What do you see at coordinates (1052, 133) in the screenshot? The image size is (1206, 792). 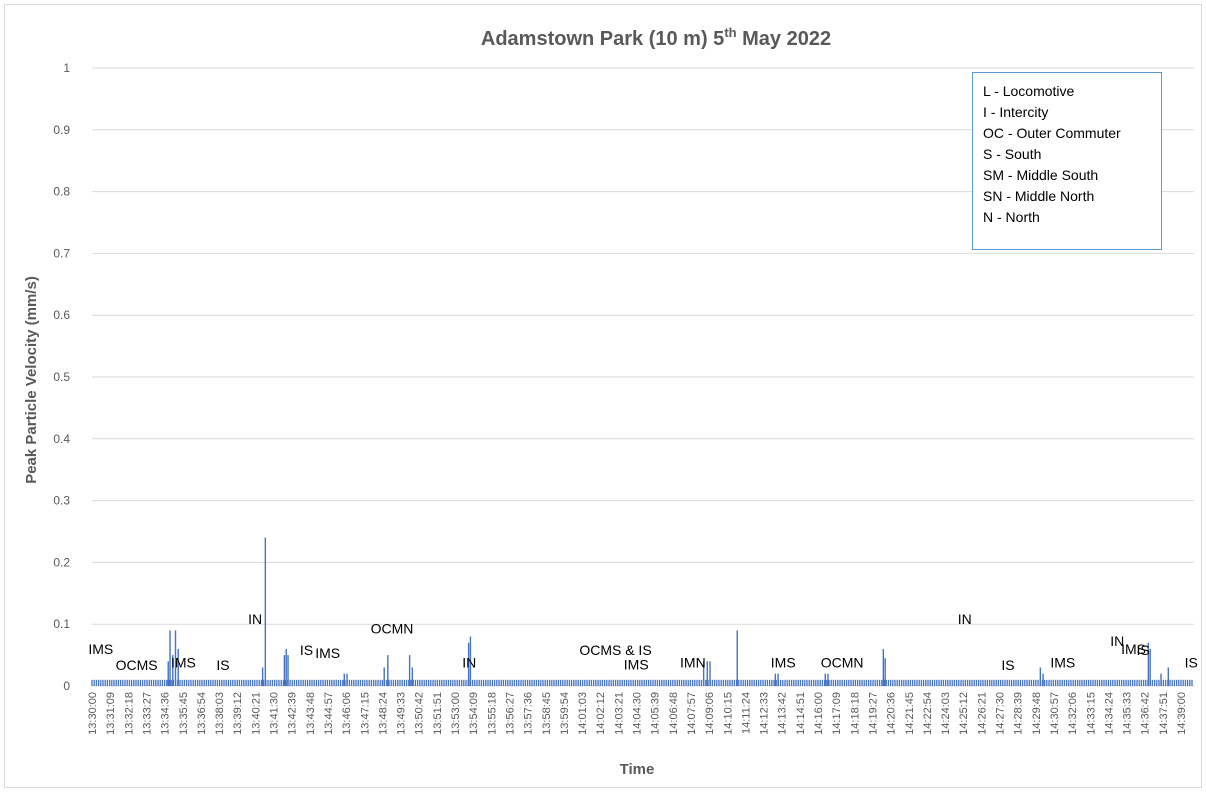 I see `legend-item-outer-commuter: OC - Outer Commuter` at bounding box center [1052, 133].